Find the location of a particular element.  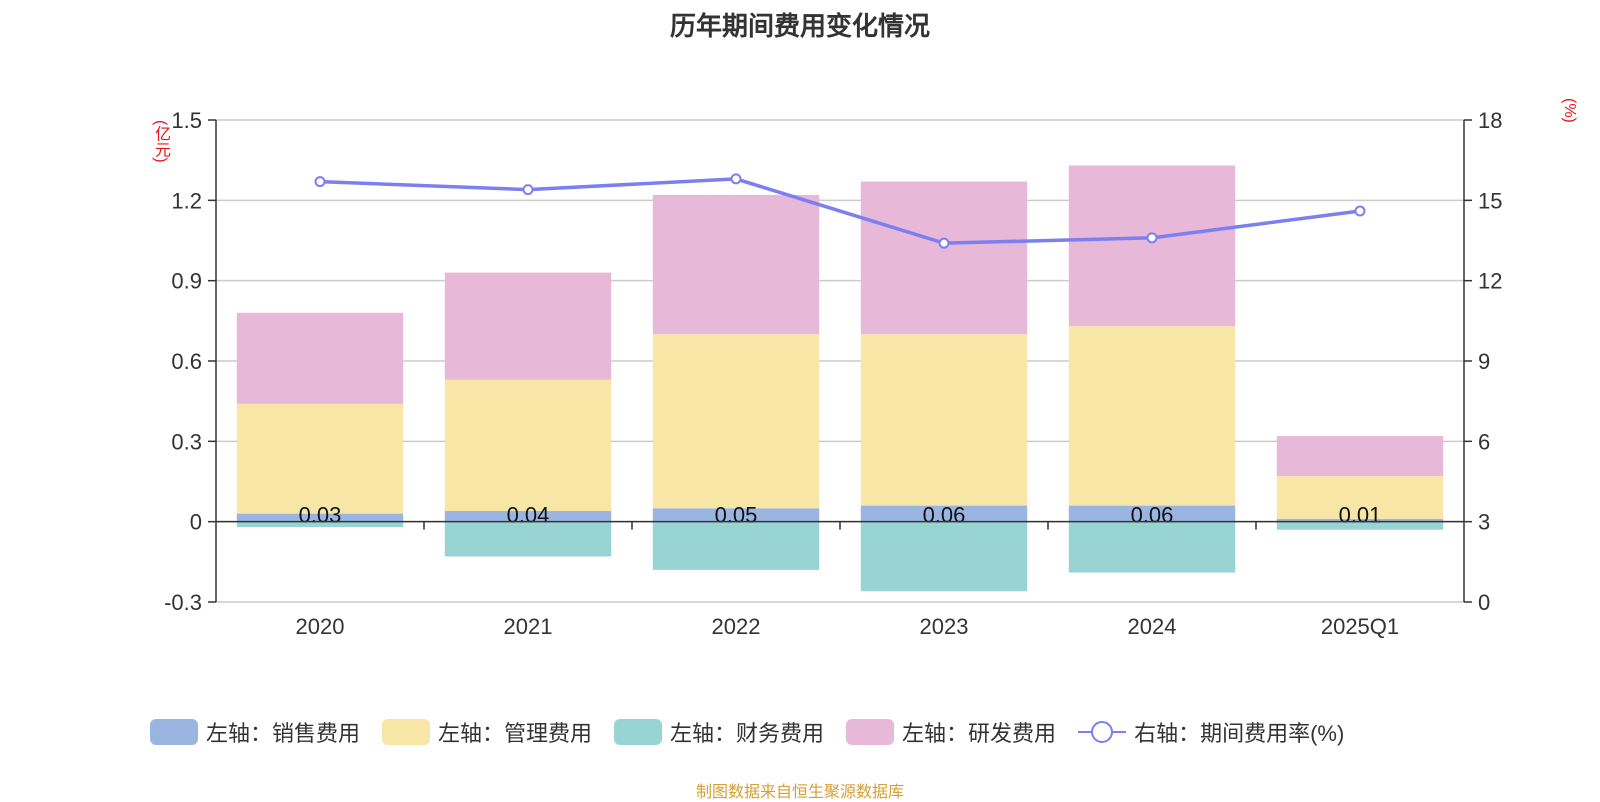

left-axis-tick-label: 0.9 is located at coordinates (186, 281).